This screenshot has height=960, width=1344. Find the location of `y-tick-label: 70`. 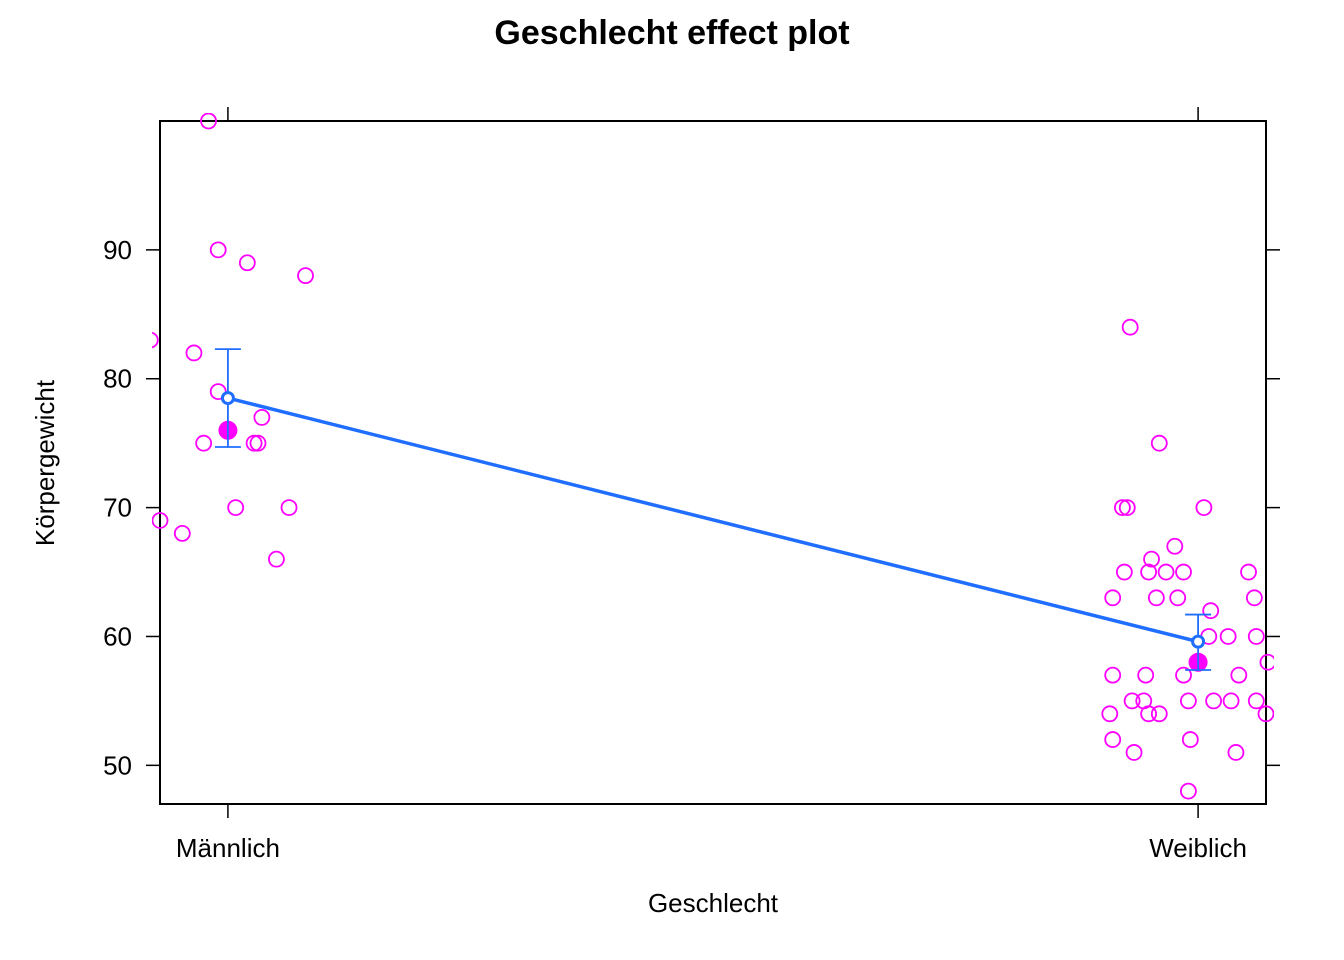

y-tick-label: 70 is located at coordinates (117, 508).